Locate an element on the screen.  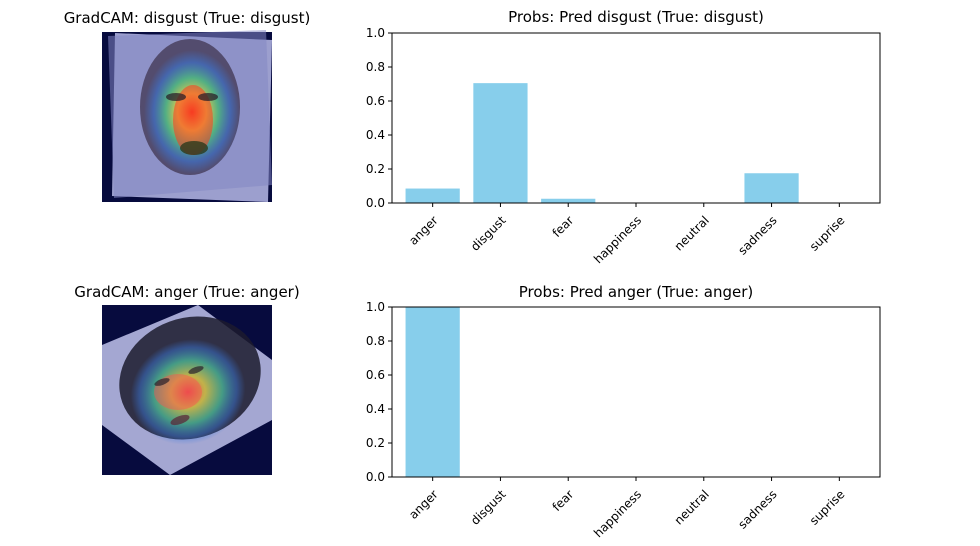
bar-disgust is located at coordinates (500, 143).